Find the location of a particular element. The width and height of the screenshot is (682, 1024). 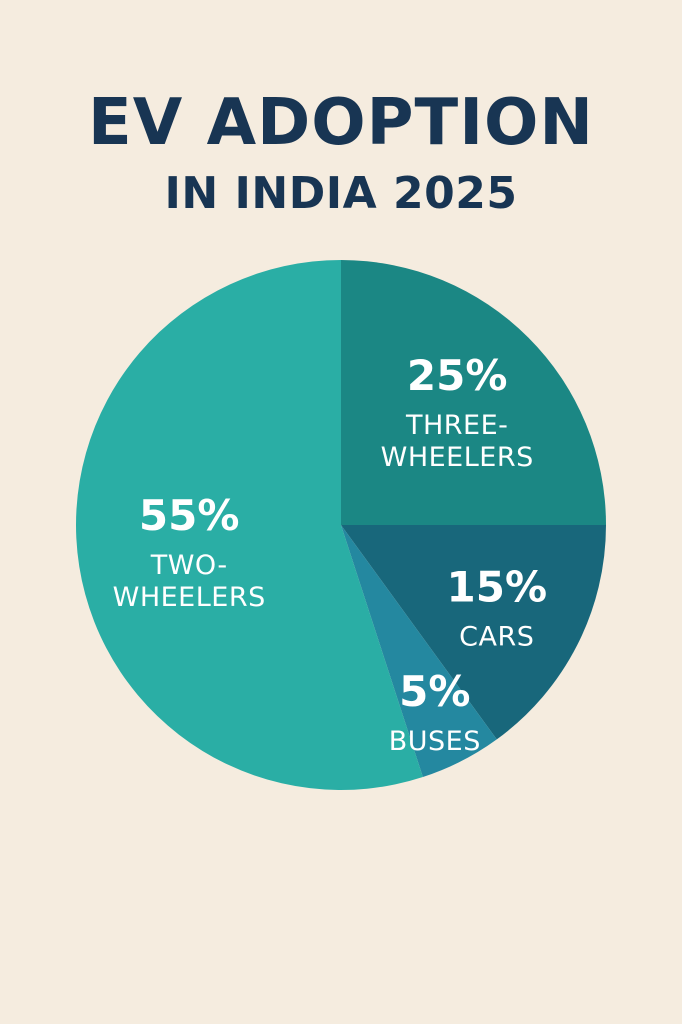

slice-category-label: CARS is located at coordinates (496, 636).